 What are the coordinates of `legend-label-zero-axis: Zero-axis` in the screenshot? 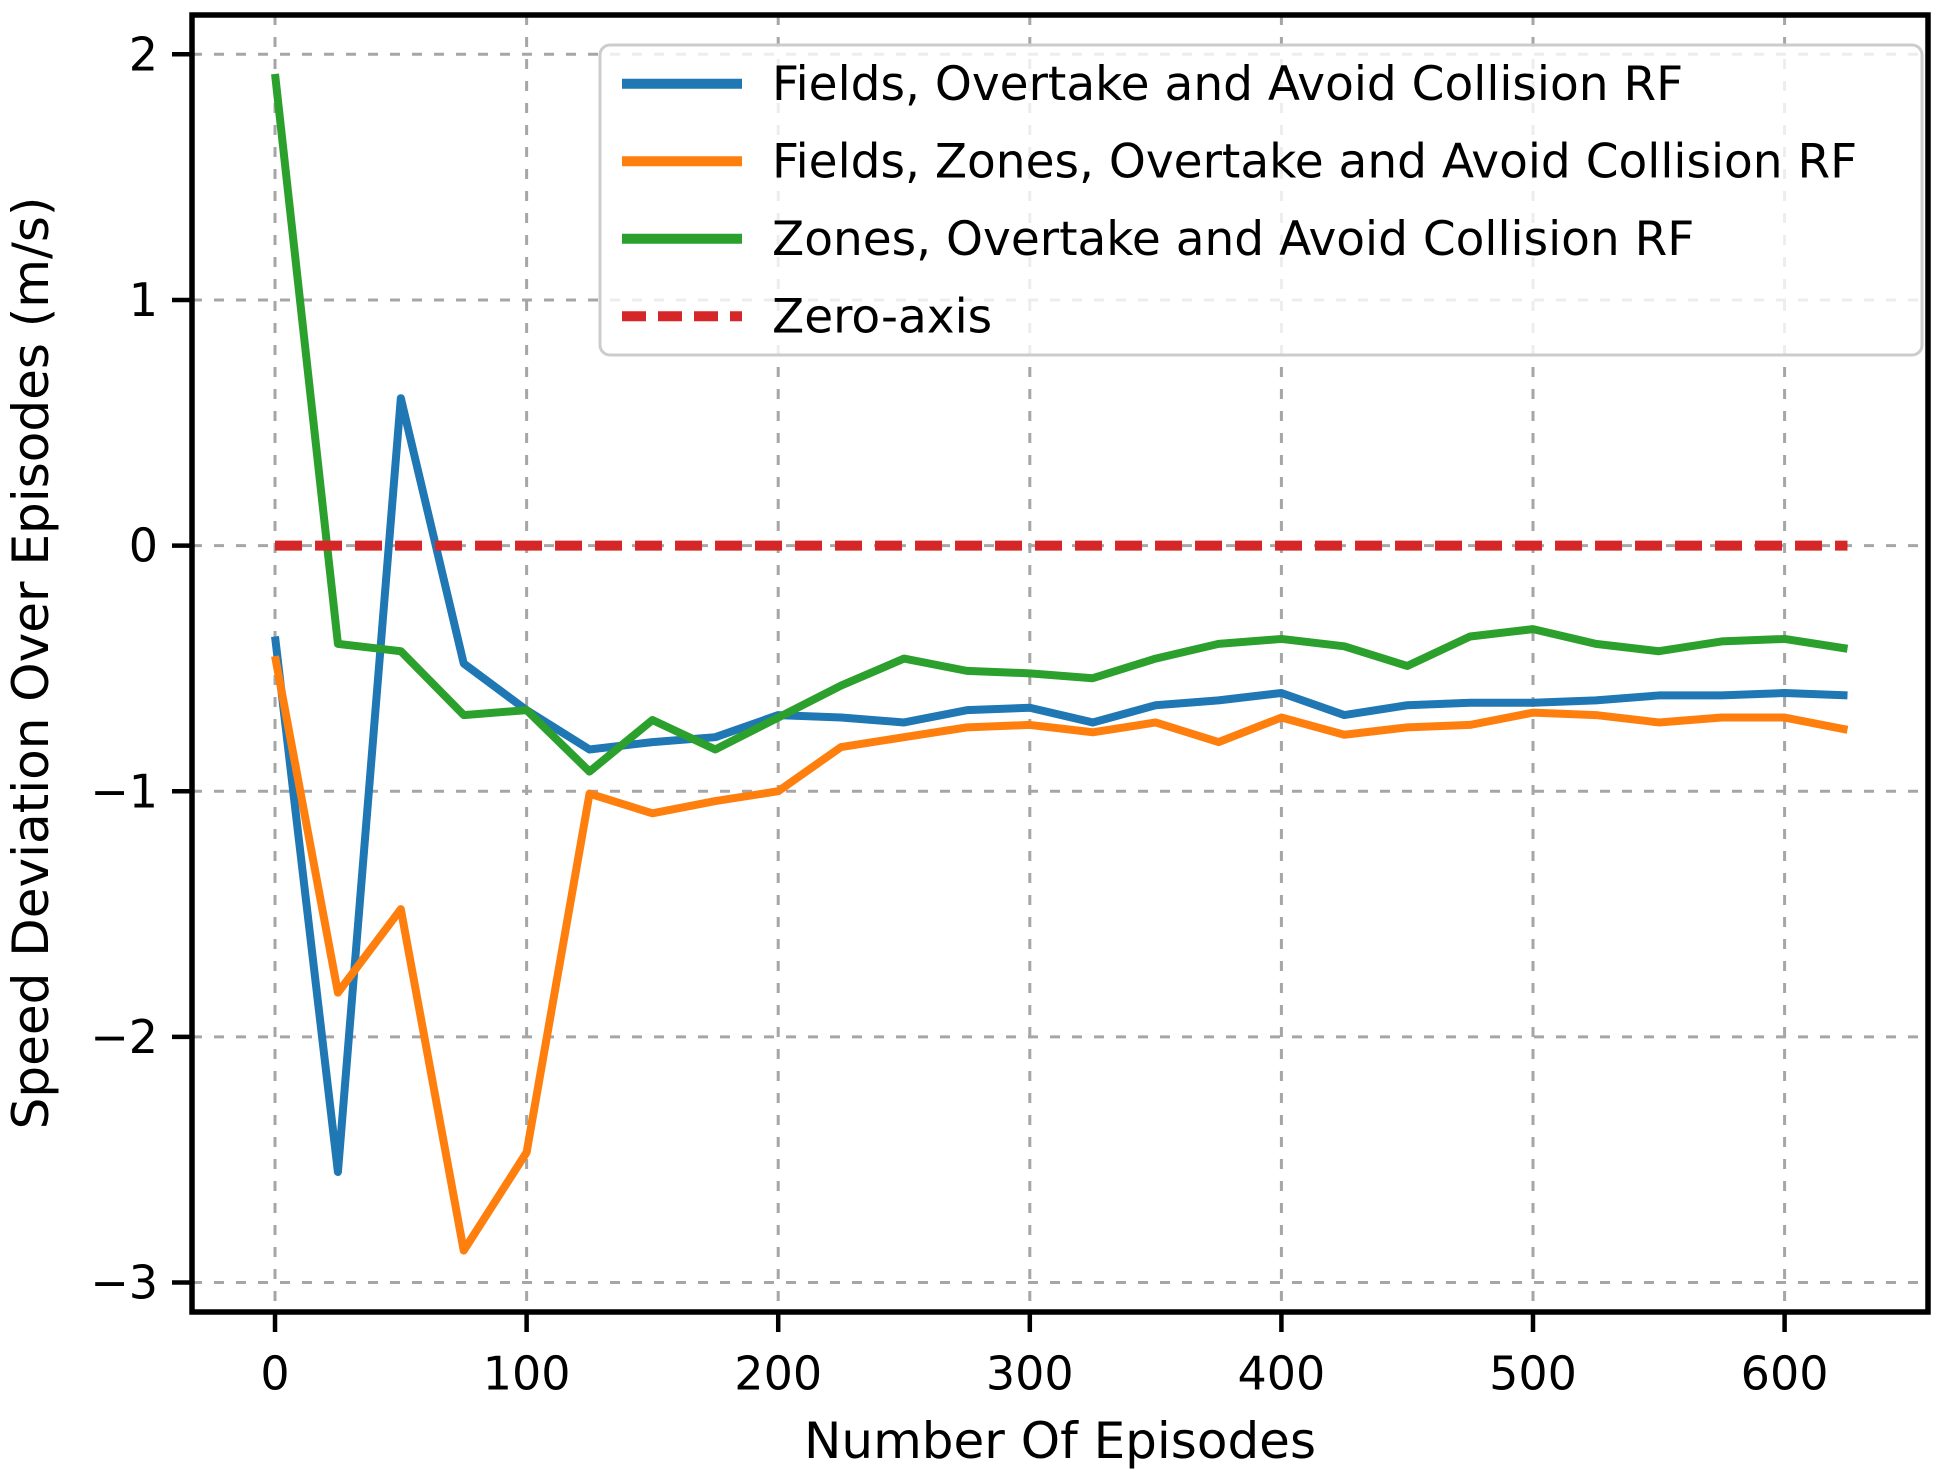 It's located at (882, 317).